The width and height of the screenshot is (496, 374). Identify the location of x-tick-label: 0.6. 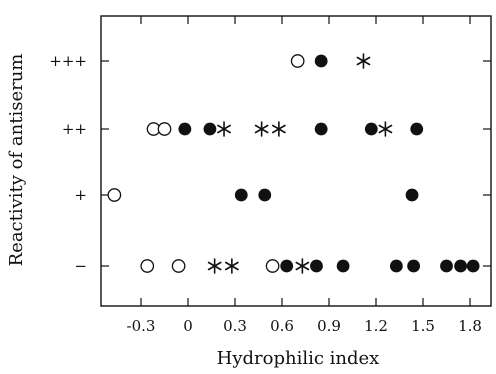
(282, 326).